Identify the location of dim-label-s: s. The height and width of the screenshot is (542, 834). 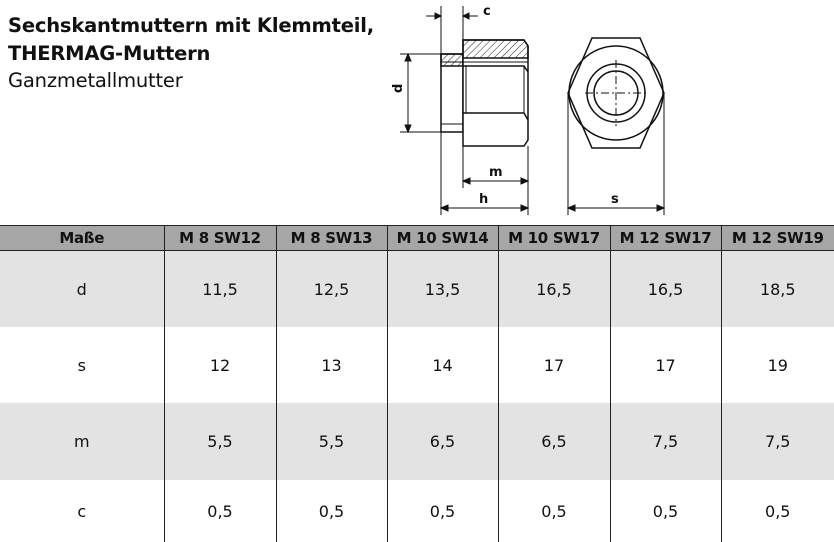
(615, 199).